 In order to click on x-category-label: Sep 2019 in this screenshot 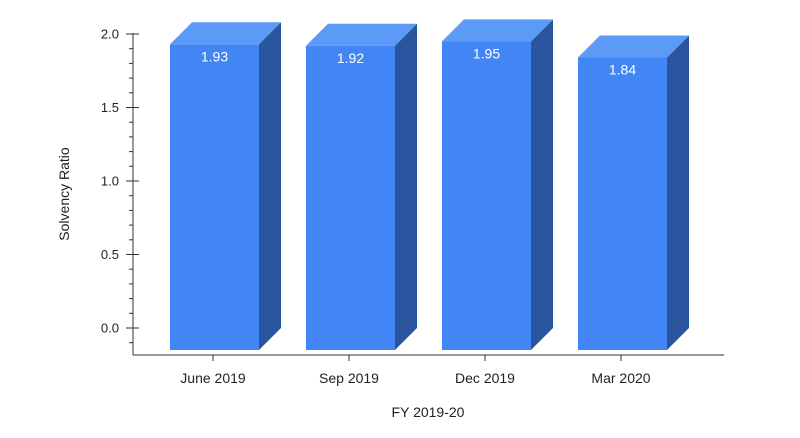, I will do `click(349, 378)`.